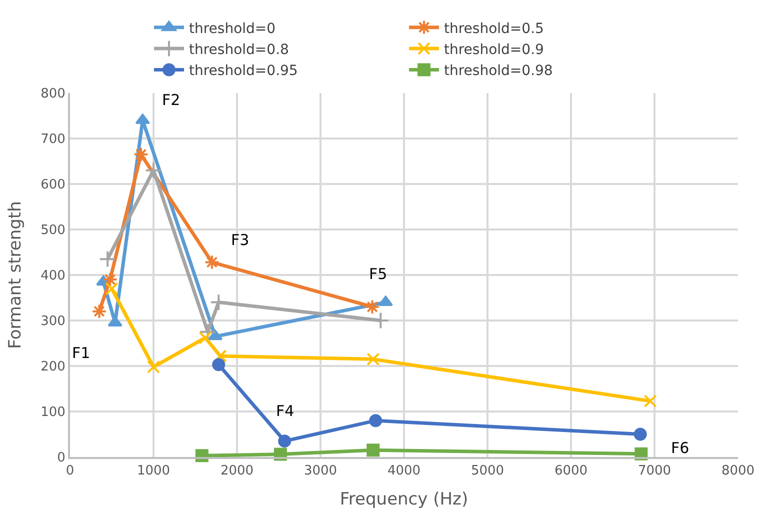 This screenshot has height=517, width=767. Describe the element at coordinates (53, 185) in the screenshot. I see `y-tick-label: 600` at that location.